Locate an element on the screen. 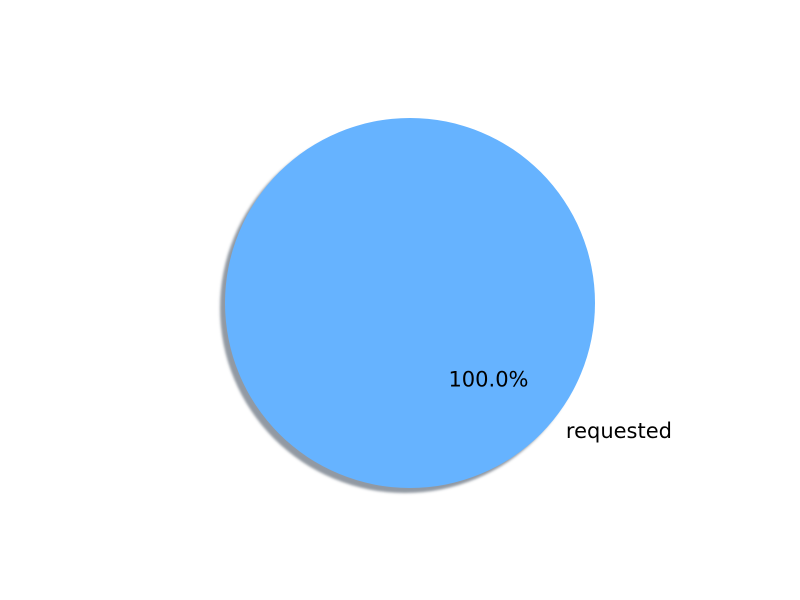 This screenshot has height=600, width=800. pie-category-label: requested is located at coordinates (619, 431).